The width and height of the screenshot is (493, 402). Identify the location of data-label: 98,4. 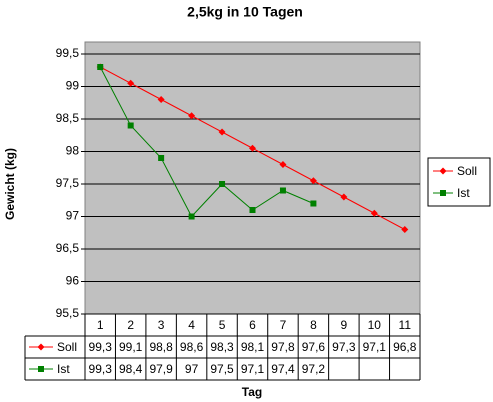
(131, 369).